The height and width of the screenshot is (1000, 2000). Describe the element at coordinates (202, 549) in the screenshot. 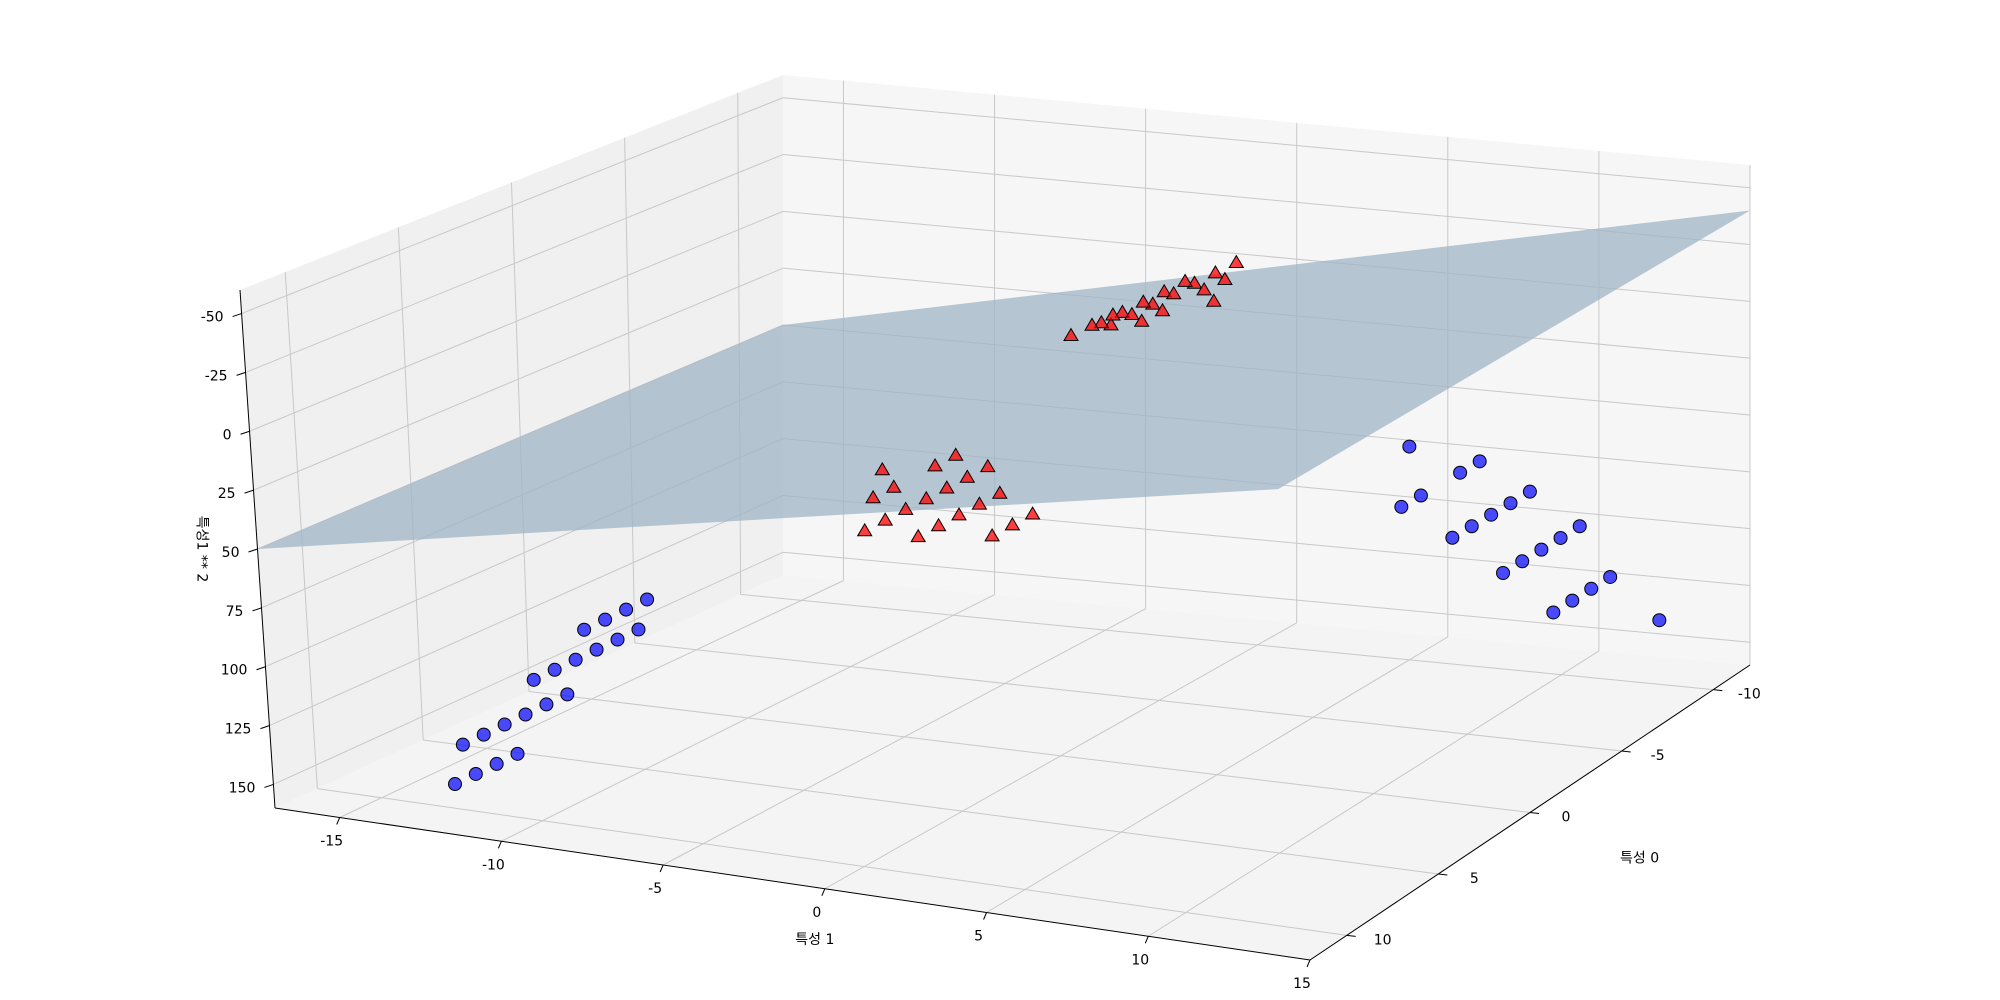

I see `z-axis-label: 특성1 ** 2` at that location.